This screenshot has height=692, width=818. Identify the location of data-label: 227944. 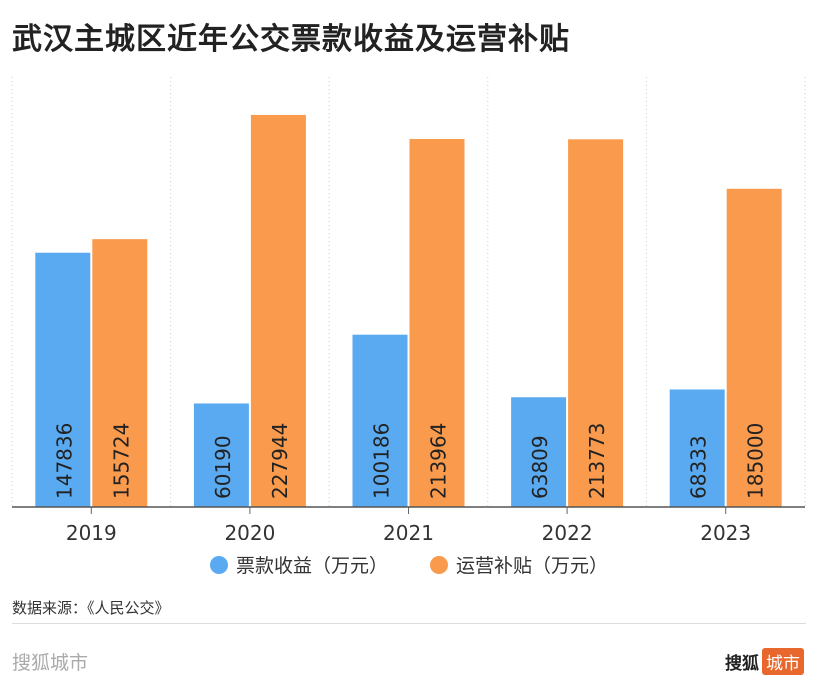
(280, 461).